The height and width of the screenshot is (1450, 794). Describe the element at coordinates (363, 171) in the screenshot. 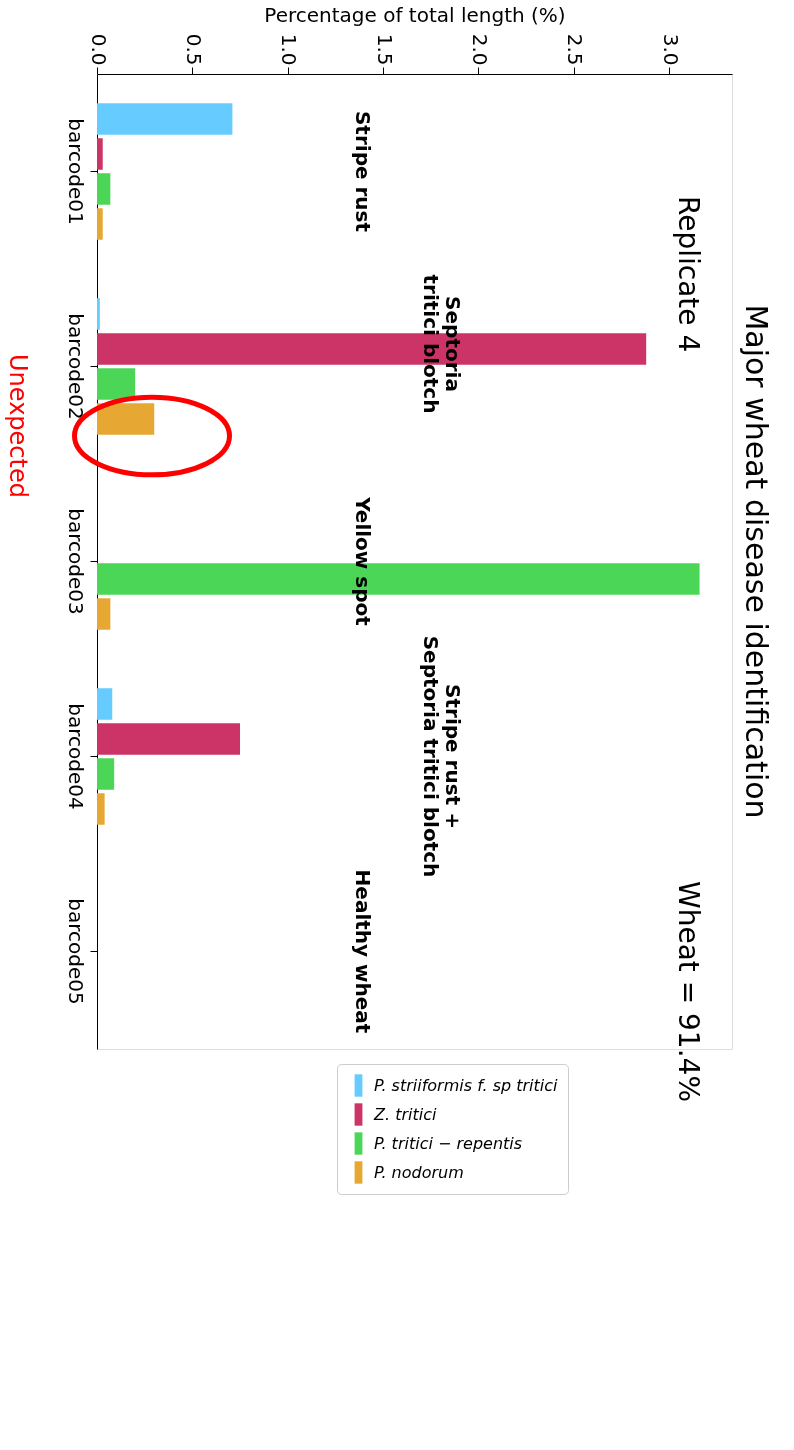

I see `annotation: Stripe rust` at that location.